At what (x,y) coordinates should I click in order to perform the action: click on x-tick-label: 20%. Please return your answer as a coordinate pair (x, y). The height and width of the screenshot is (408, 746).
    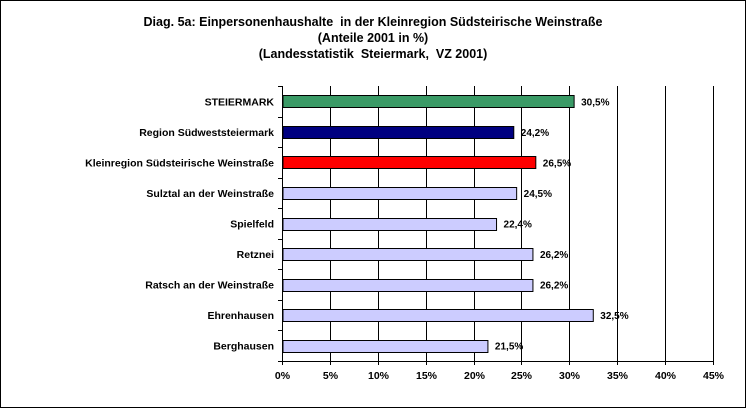
    Looking at the image, I should click on (475, 376).